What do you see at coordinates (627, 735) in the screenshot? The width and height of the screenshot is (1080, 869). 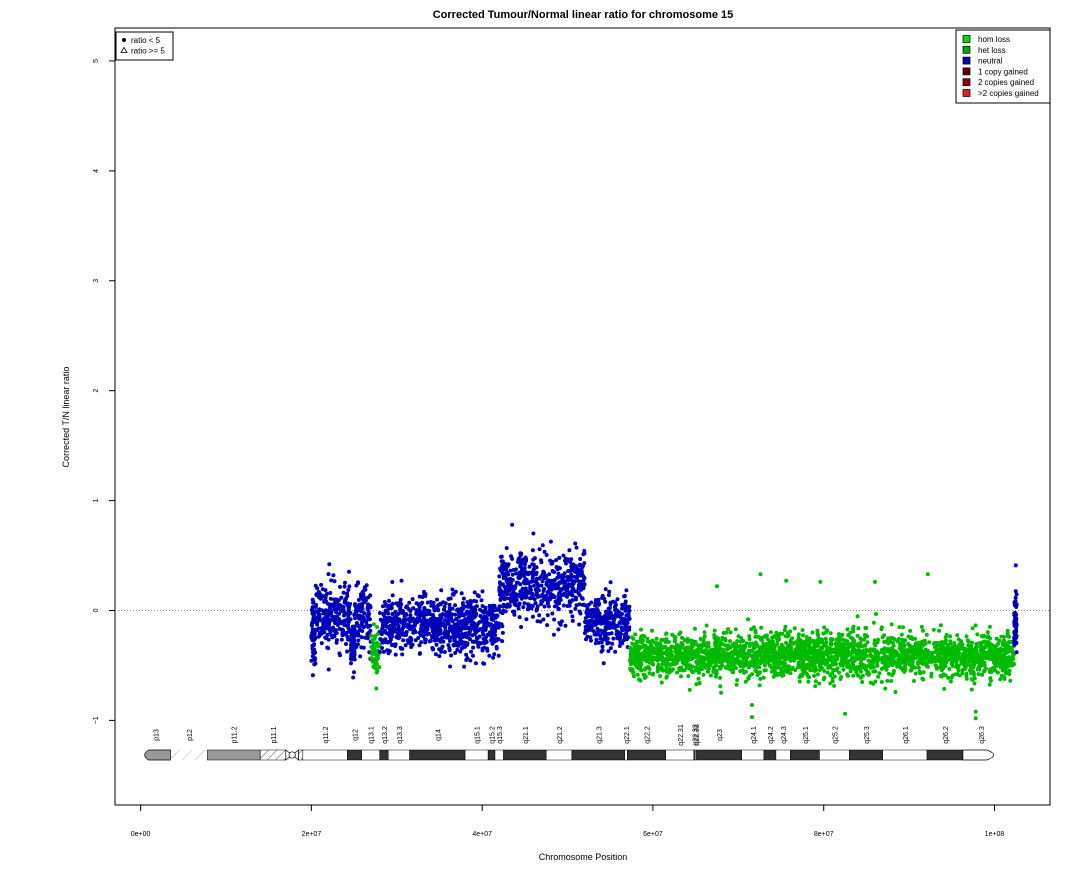 I see `band-label: q22.1` at bounding box center [627, 735].